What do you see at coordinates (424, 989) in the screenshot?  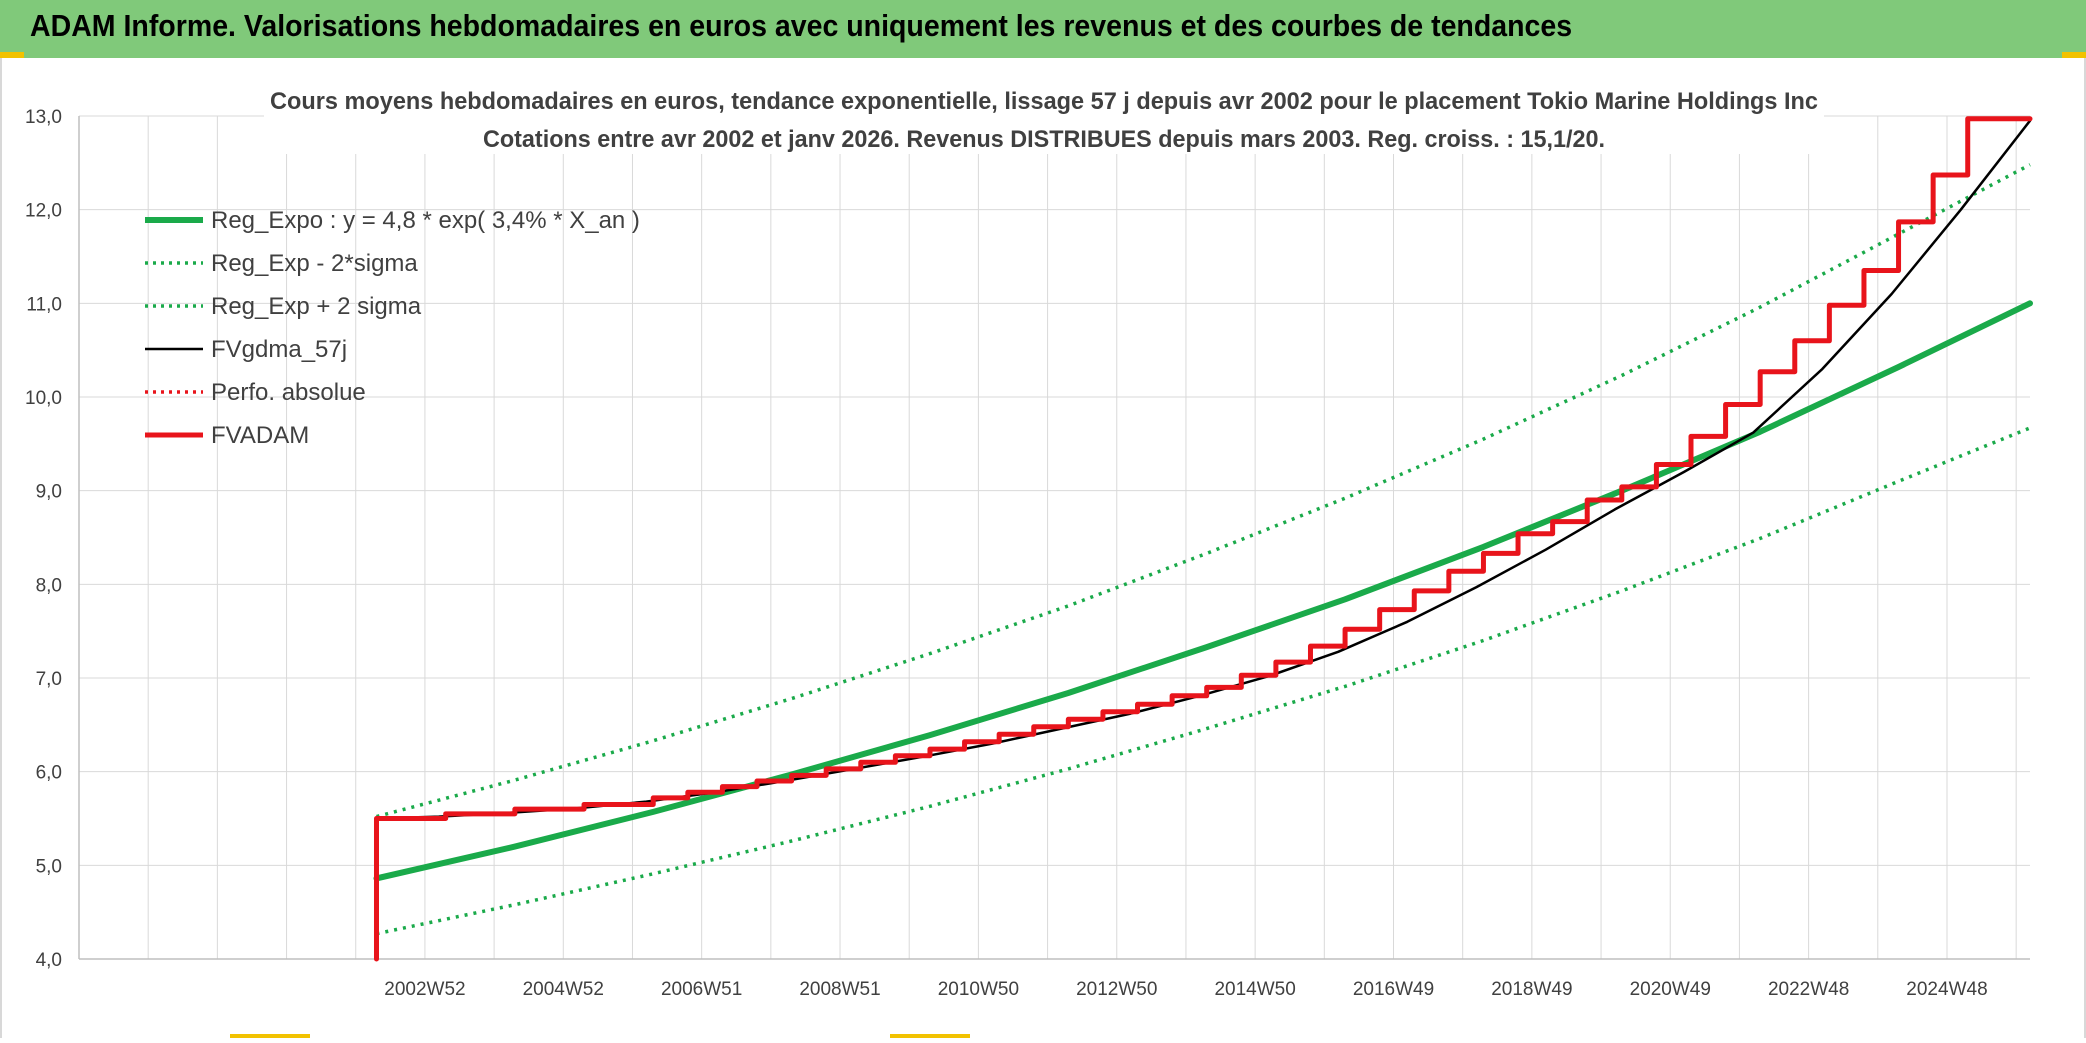 I see `x-tick-label: 2002W52` at bounding box center [424, 989].